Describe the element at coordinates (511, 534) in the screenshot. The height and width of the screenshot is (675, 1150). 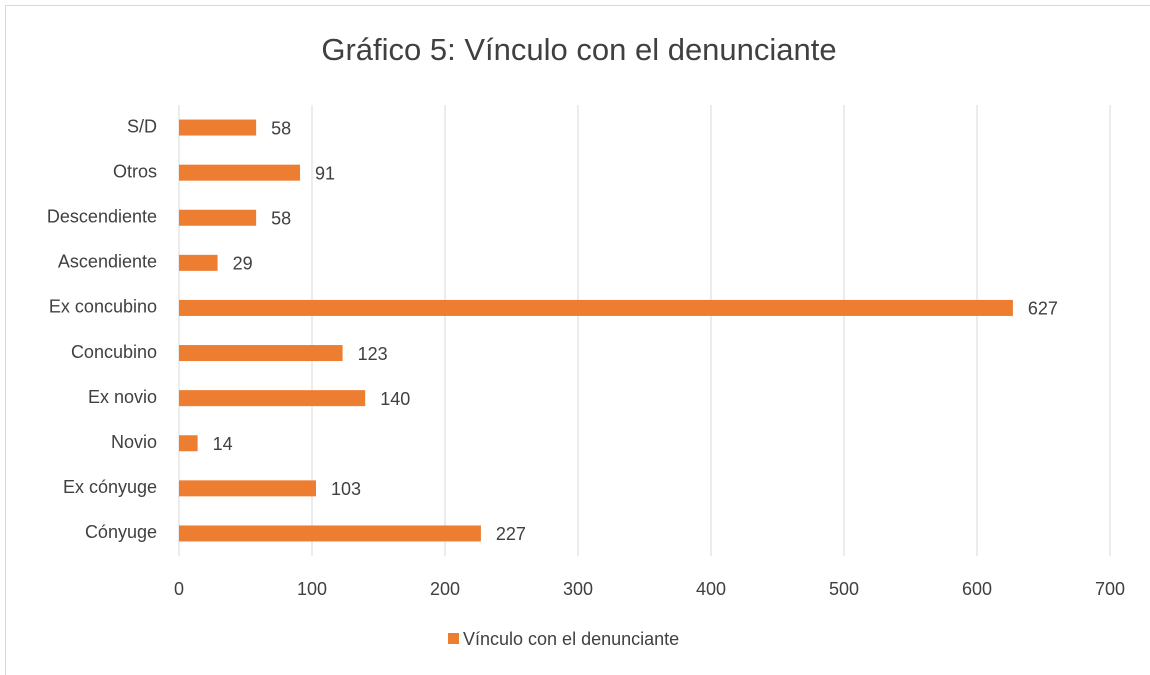
I see `data-label: 227` at that location.